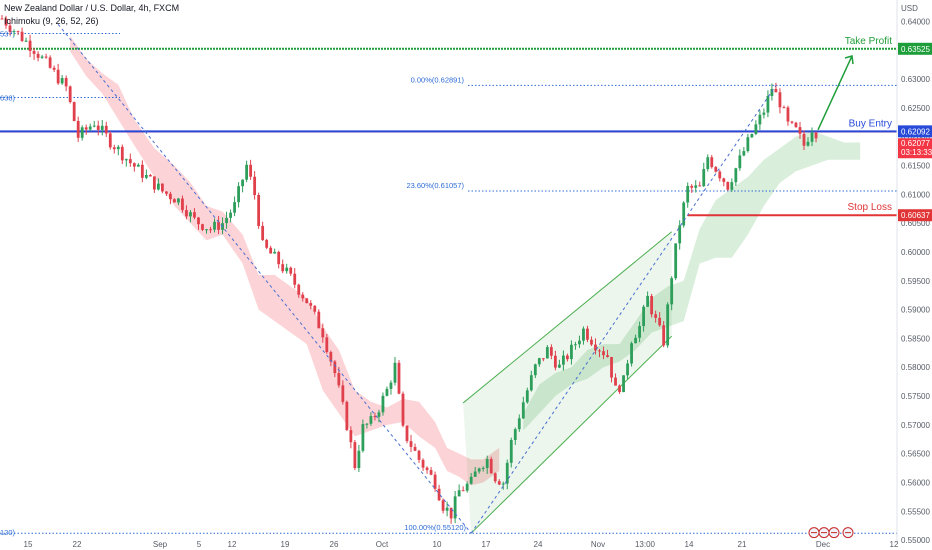 The height and width of the screenshot is (550, 932). I want to click on y-tick-label: 0.55000, so click(915, 540).